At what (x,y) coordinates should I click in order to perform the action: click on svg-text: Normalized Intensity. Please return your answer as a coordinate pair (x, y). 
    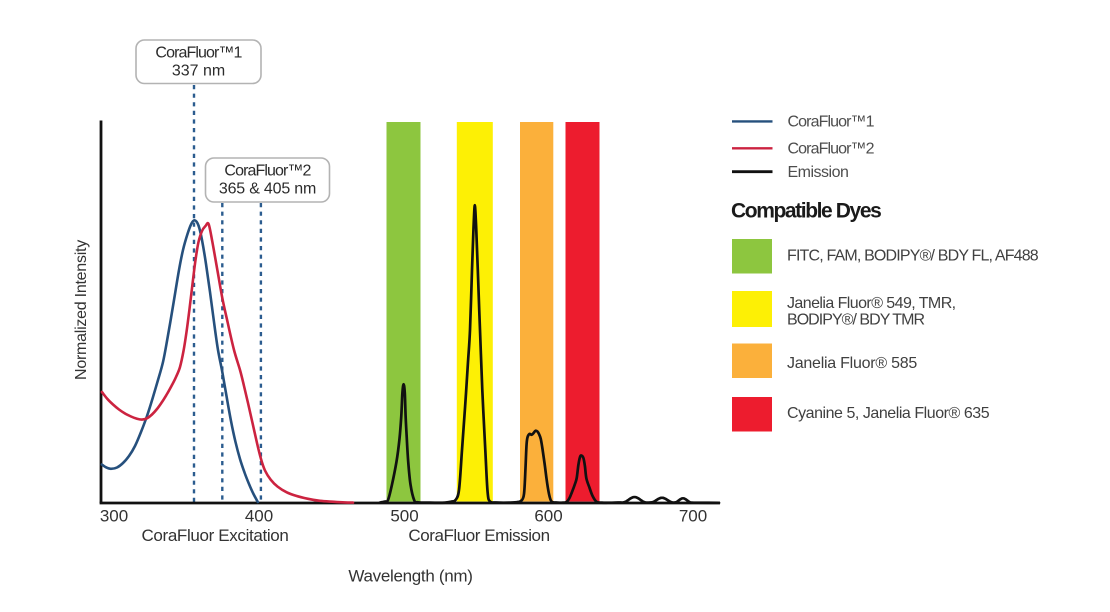
    Looking at the image, I should click on (81, 310).